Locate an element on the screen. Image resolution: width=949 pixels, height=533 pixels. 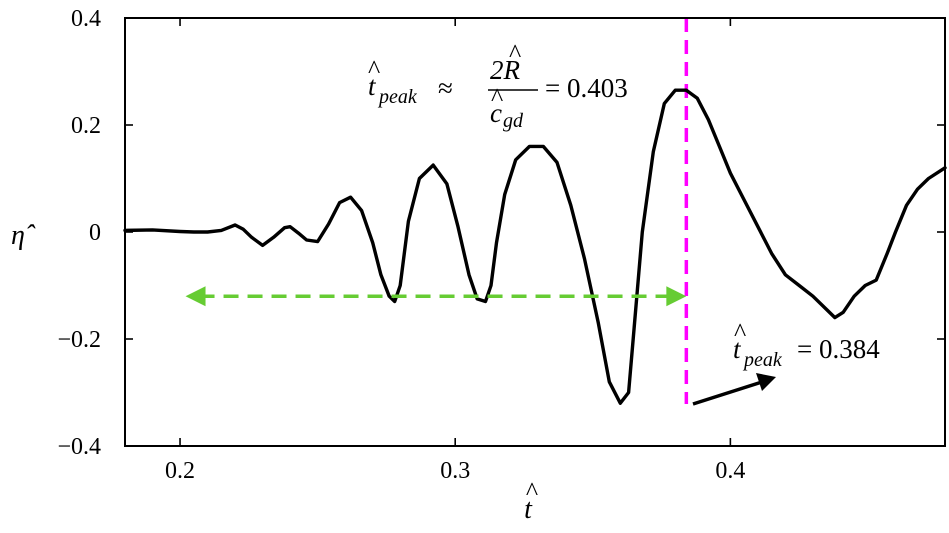
formula-lhs-hat: ^ is located at coordinates (374, 69).